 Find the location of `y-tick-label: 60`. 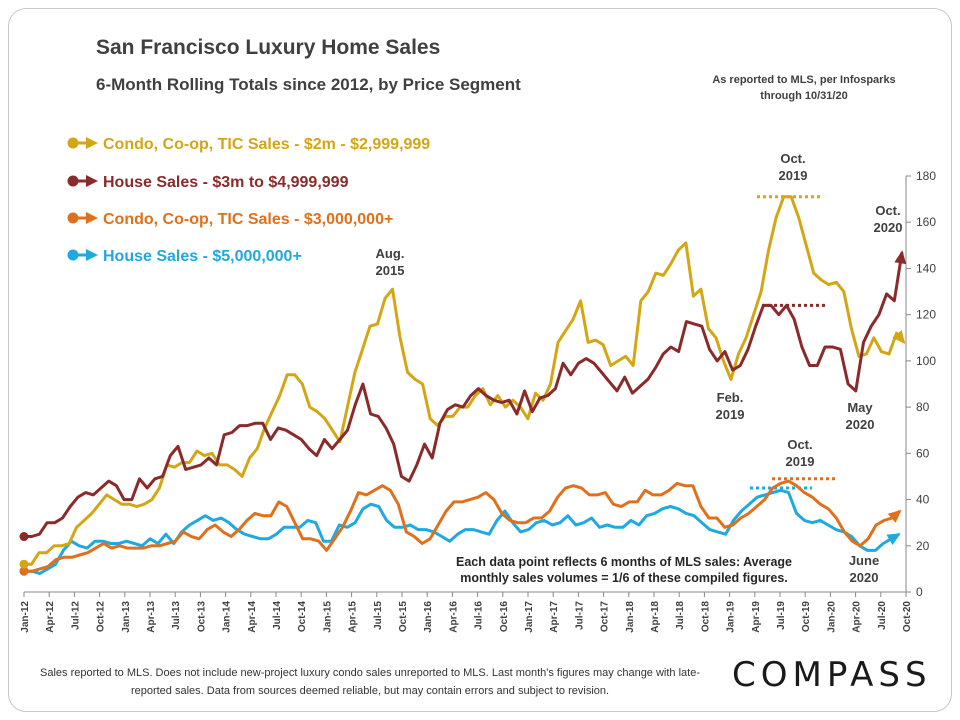

y-tick-label: 60 is located at coordinates (923, 453).